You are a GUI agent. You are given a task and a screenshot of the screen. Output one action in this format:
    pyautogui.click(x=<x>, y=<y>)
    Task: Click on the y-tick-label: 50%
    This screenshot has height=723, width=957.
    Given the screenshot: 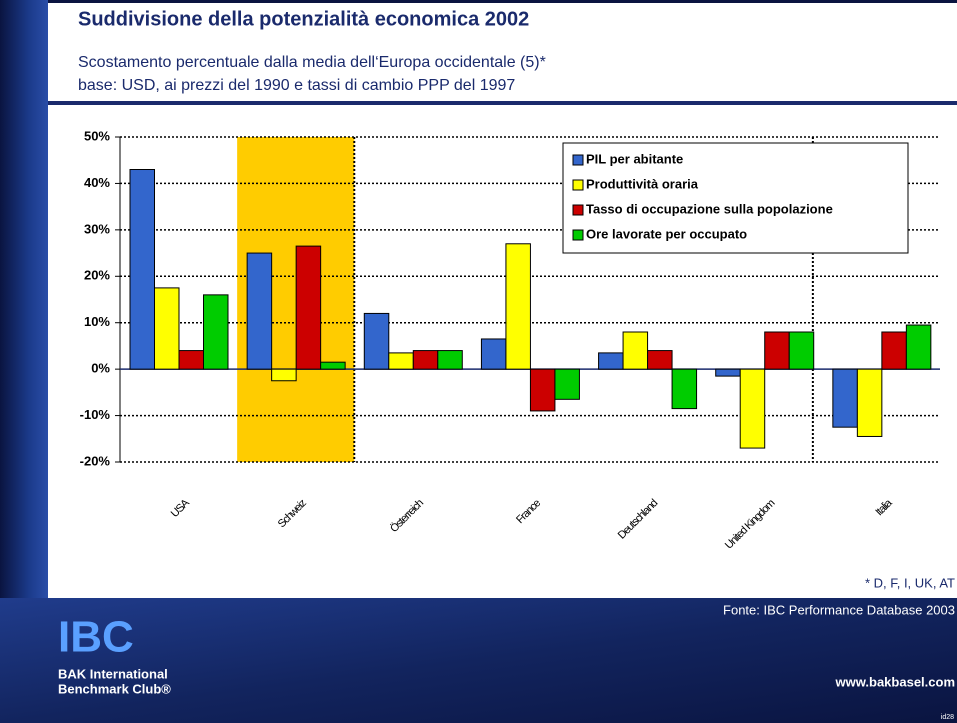 What is the action you would take?
    pyautogui.click(x=97, y=135)
    